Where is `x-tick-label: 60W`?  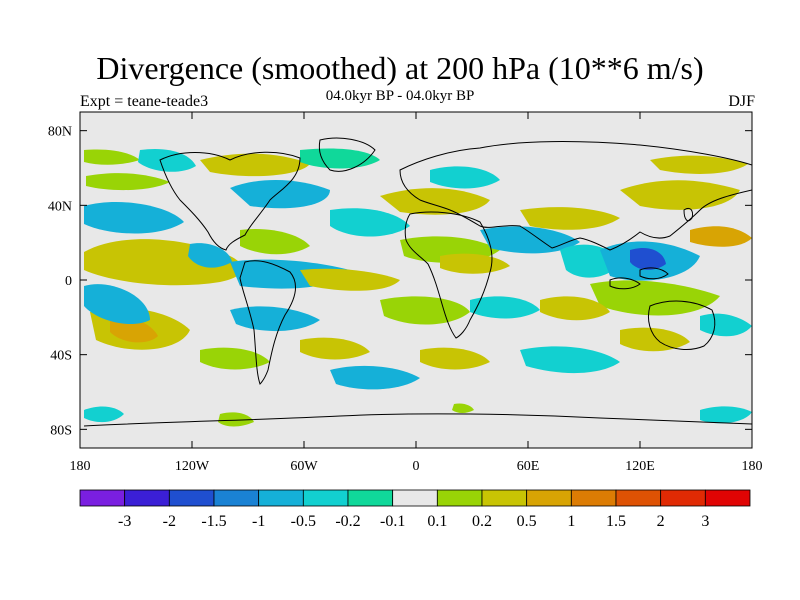 x-tick-label: 60W is located at coordinates (304, 466).